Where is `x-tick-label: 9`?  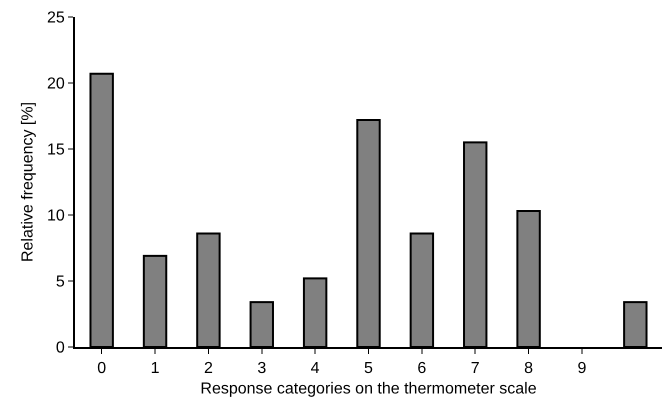 x-tick-label: 9 is located at coordinates (581, 369).